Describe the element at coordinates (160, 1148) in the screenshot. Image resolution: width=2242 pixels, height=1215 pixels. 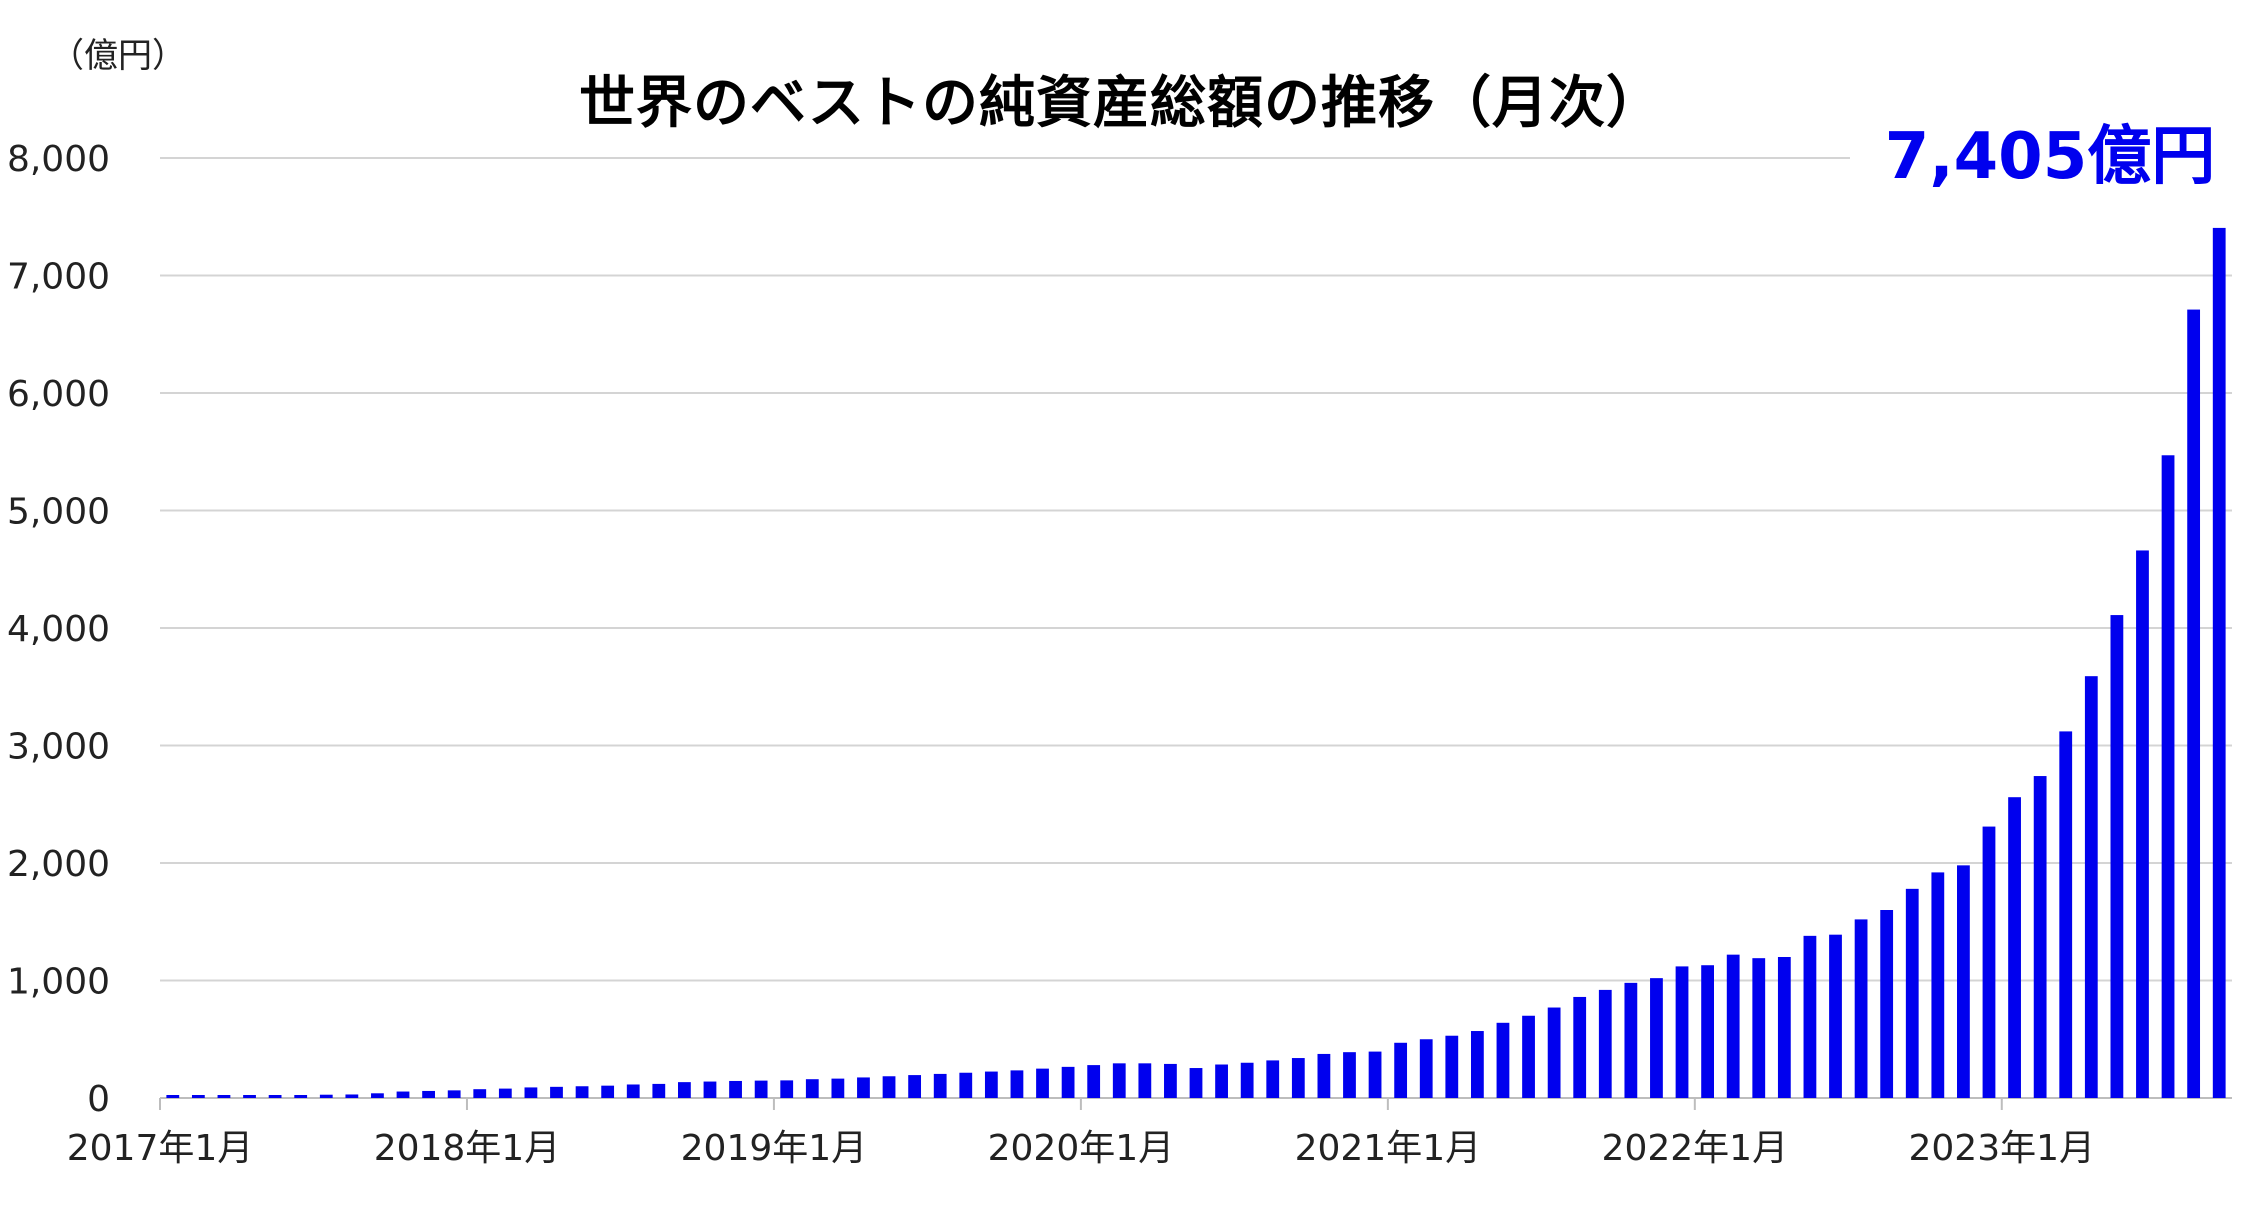
I see `x-tick-label: 2017年1月` at that location.